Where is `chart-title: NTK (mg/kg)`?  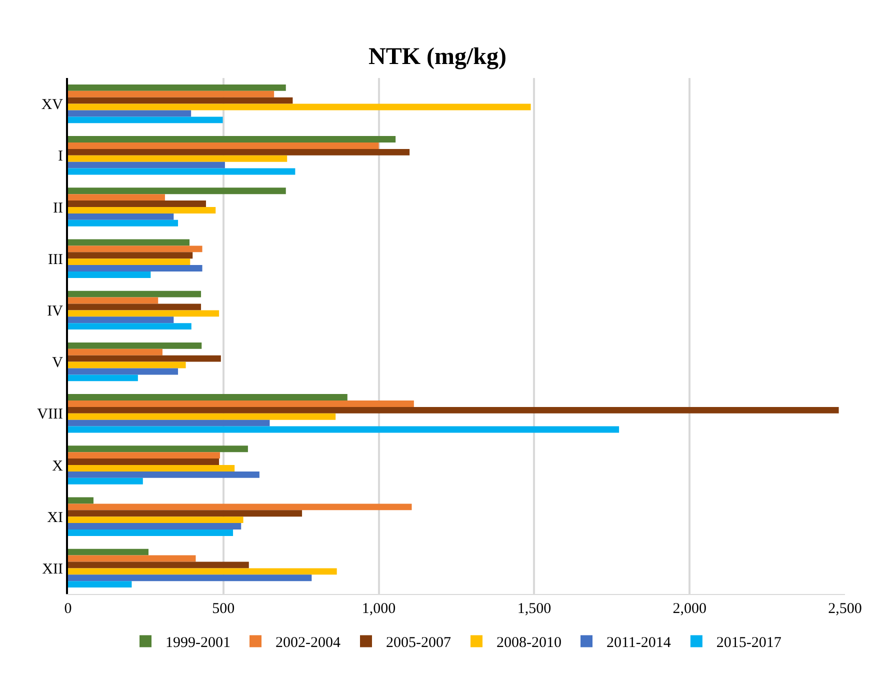 chart-title: NTK (mg/kg) is located at coordinates (437, 57).